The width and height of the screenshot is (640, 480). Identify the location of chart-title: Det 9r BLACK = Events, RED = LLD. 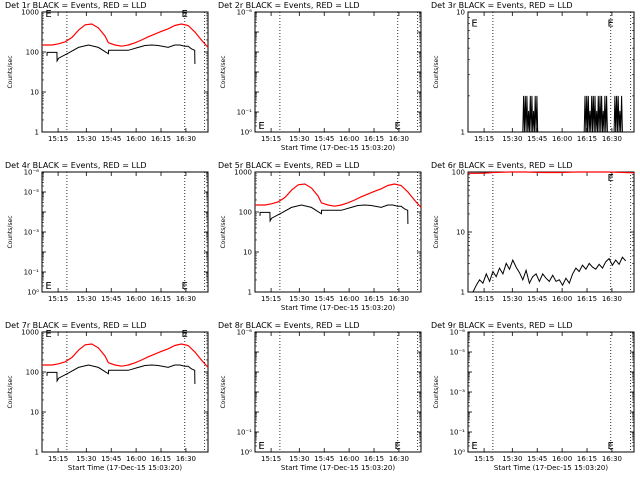
(502, 325).